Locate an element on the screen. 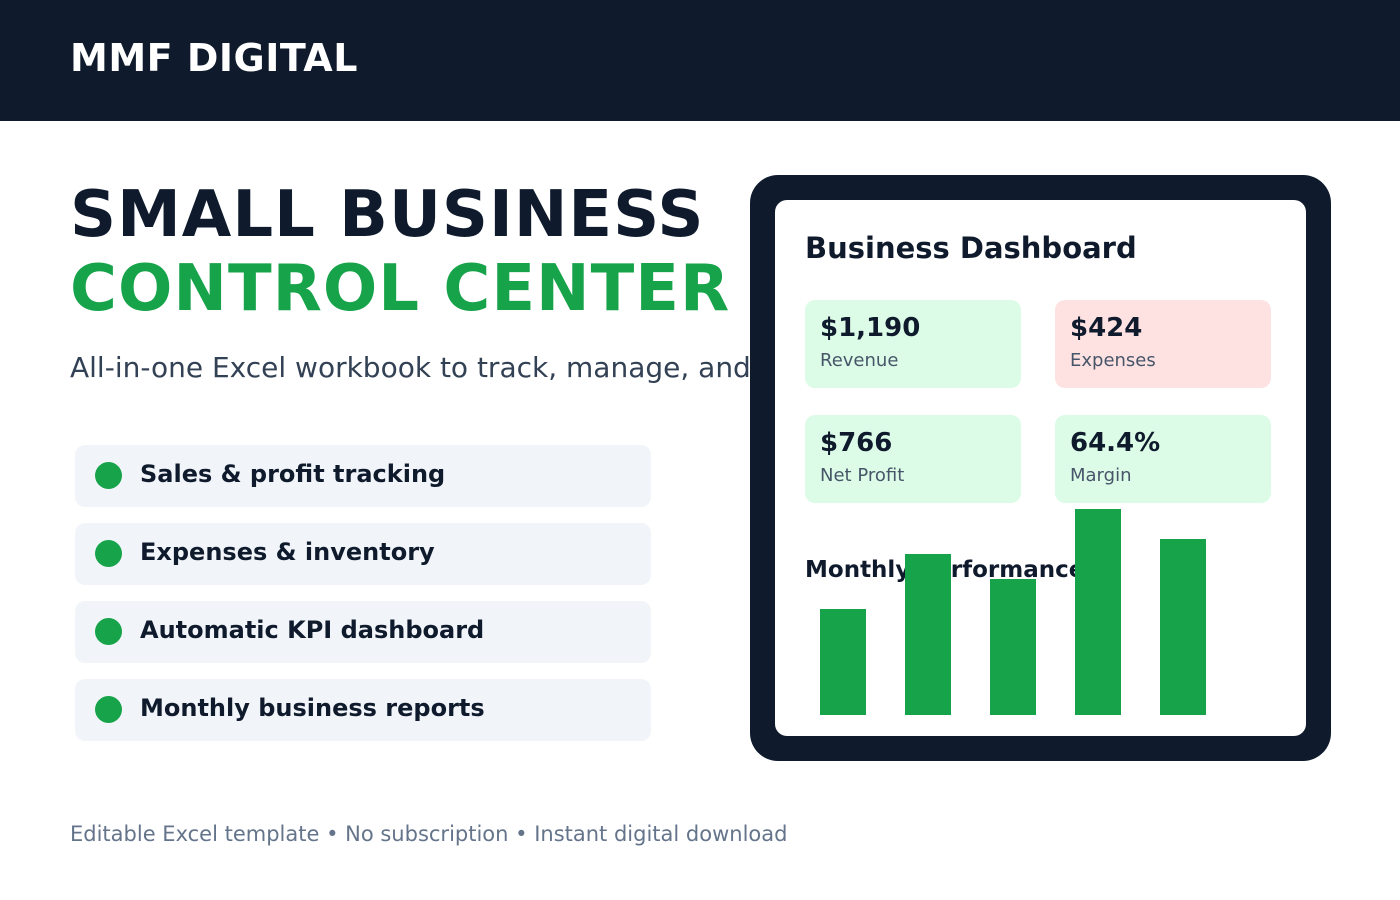 The height and width of the screenshot is (900, 1400). kpi-card-revenue: $1,190 Revenue is located at coordinates (913, 344).